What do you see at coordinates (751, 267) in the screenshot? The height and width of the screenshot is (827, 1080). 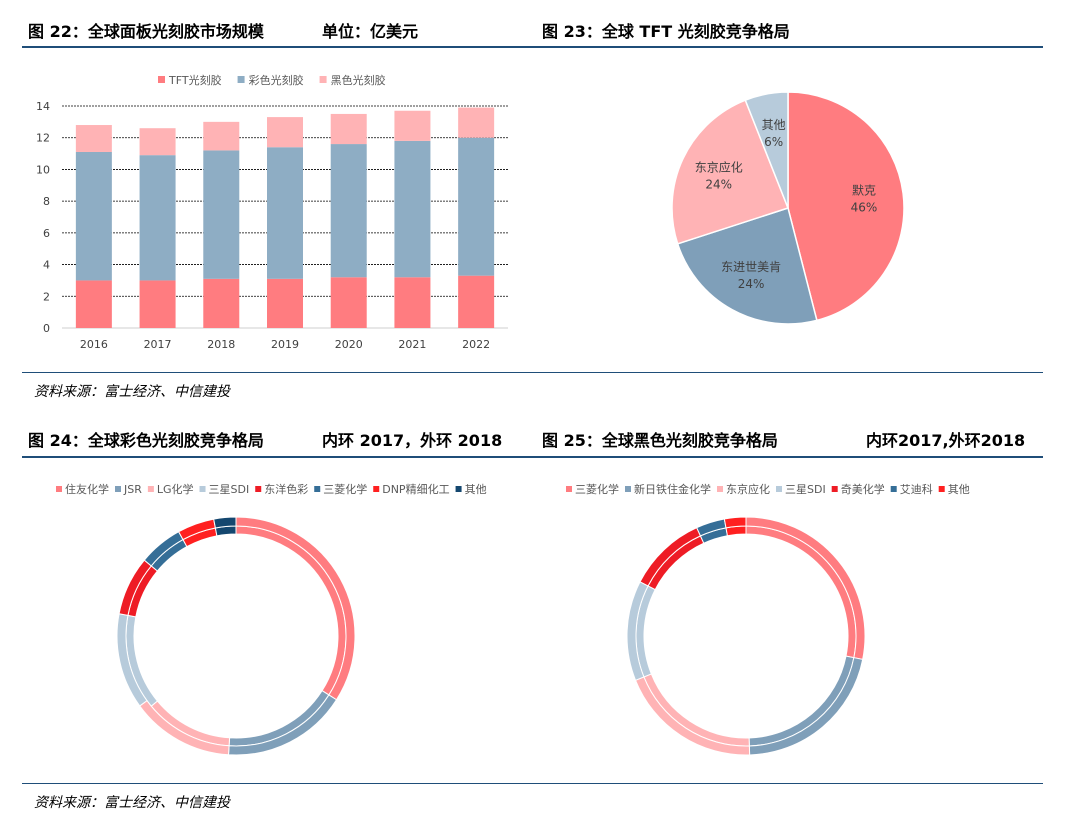 I see `pie-label: 东进世美肯` at bounding box center [751, 267].